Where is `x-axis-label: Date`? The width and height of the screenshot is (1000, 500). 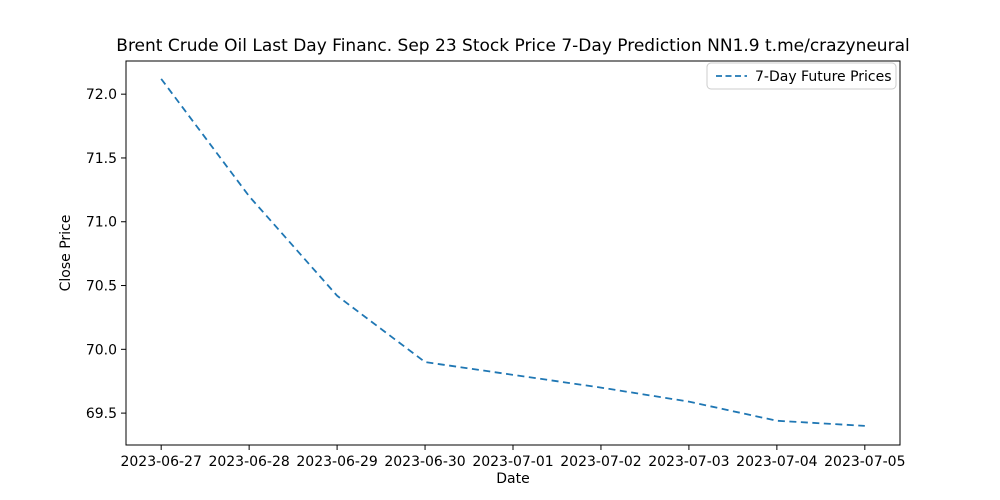 x-axis-label: Date is located at coordinates (512, 479).